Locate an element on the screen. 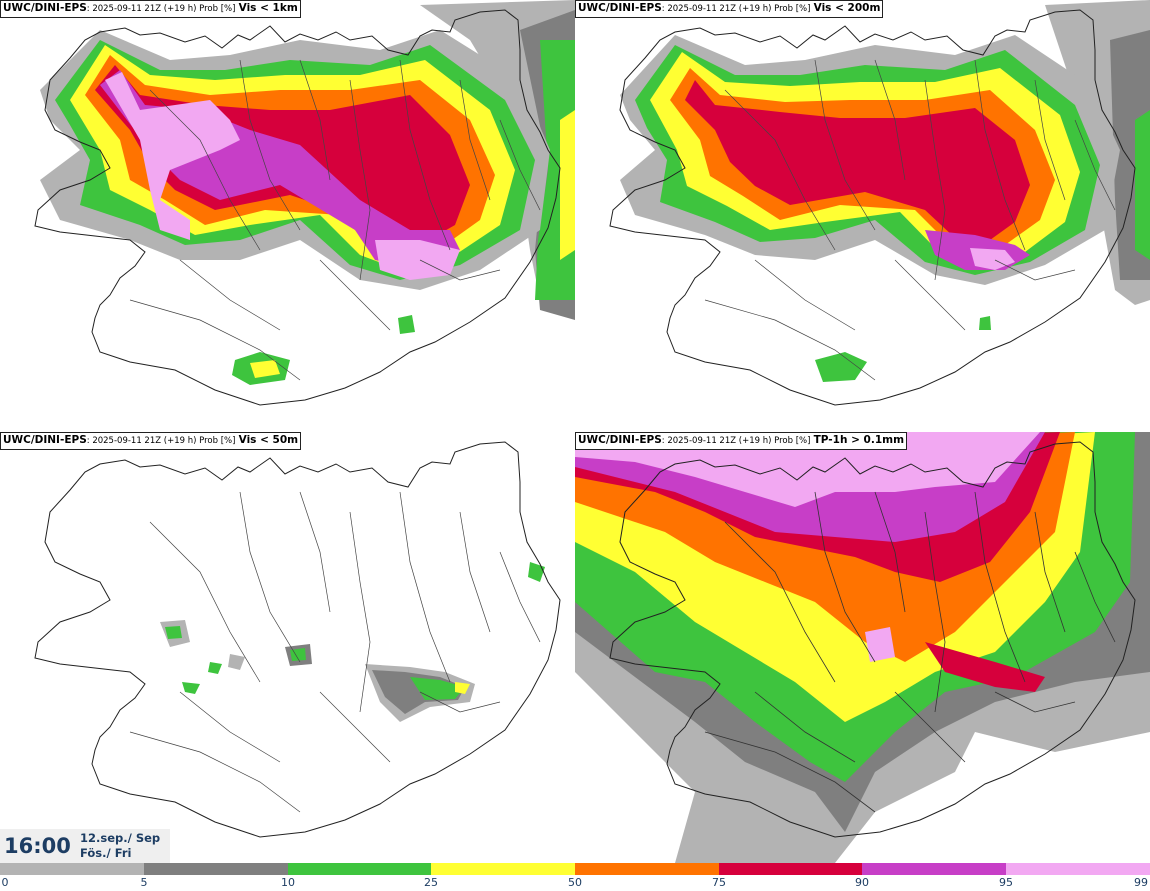  colorbar-tick: 5 is located at coordinates (144, 882).